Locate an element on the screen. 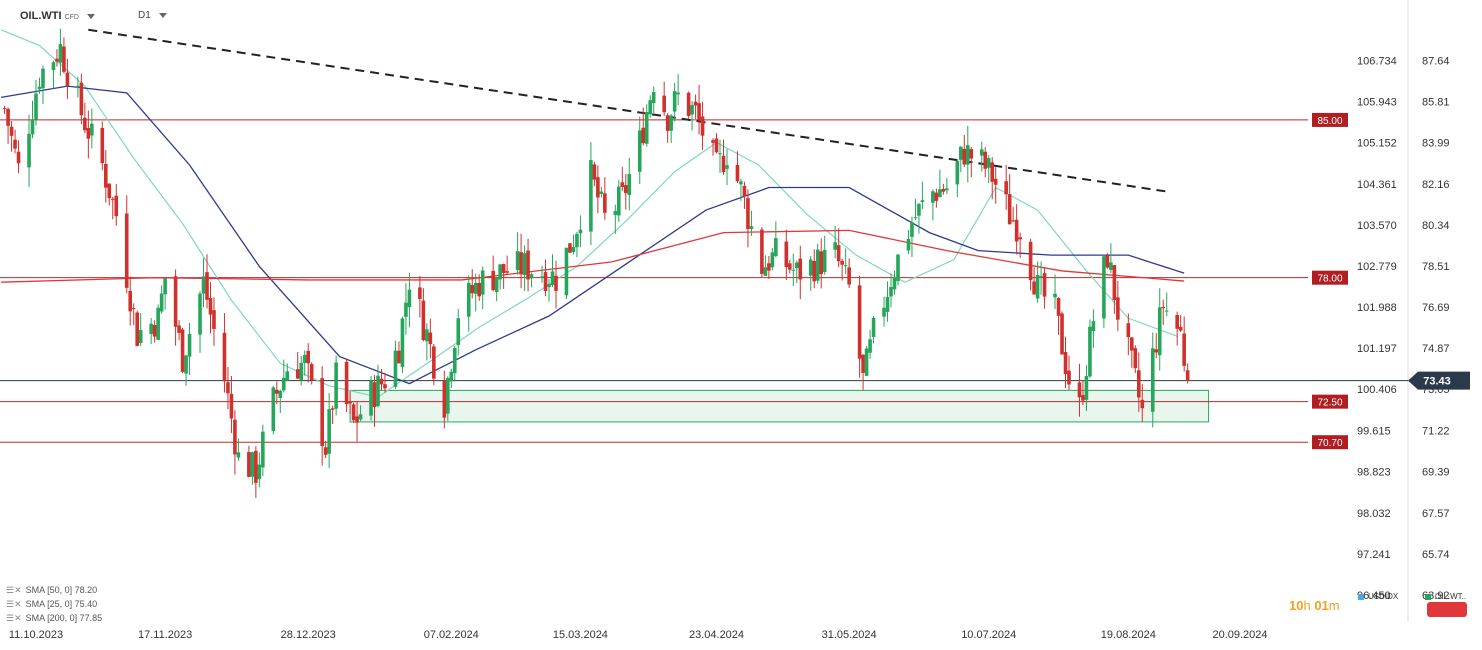 This screenshot has width=1482, height=650. tag-usdidx: USDIDX is located at coordinates (1378, 596).